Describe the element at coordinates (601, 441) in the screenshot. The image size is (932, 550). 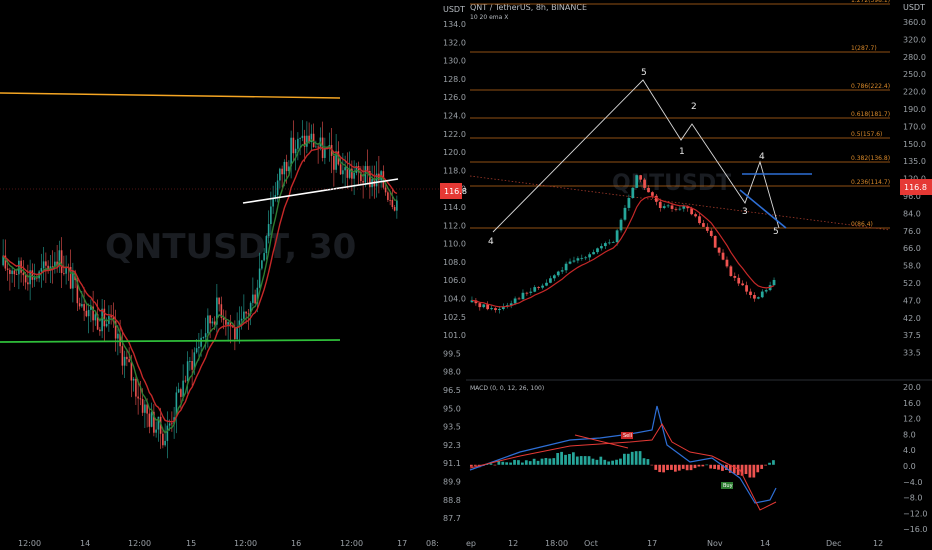
I see `macd-divergence-line` at that location.